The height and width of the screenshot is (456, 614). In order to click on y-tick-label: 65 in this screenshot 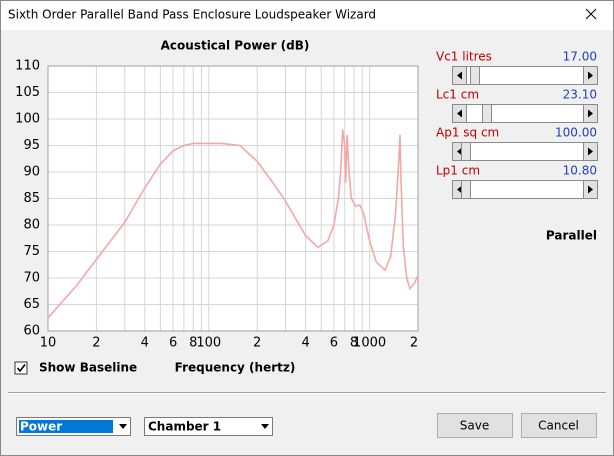, I will do `click(31, 304)`.